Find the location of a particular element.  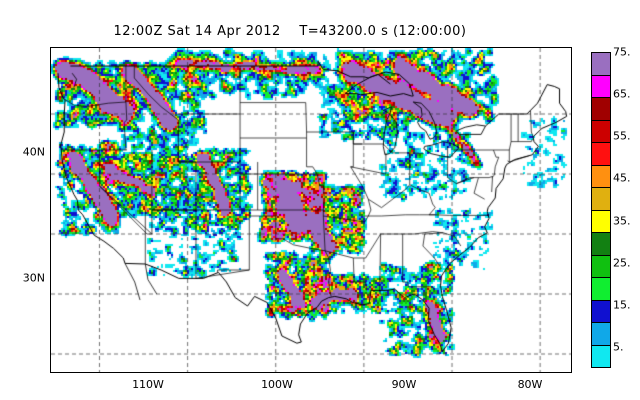

colorbar-tick-25: 25. is located at coordinates (622, 263).